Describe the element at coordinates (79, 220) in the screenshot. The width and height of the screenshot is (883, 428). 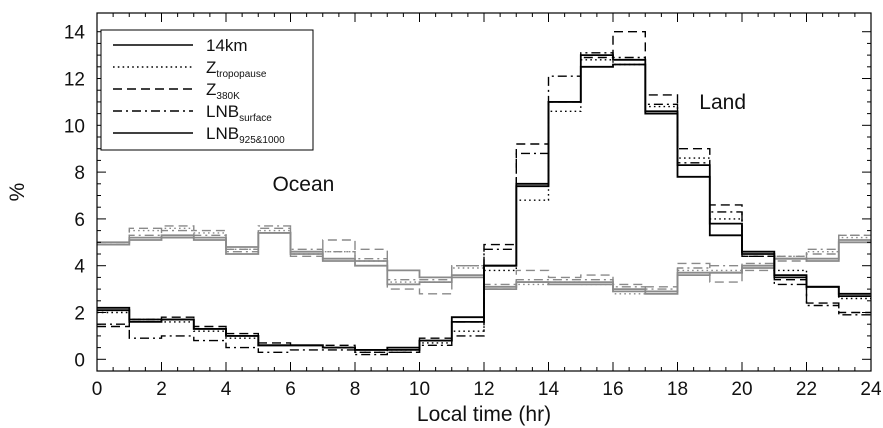
I see `y-tick-label: 6` at that location.